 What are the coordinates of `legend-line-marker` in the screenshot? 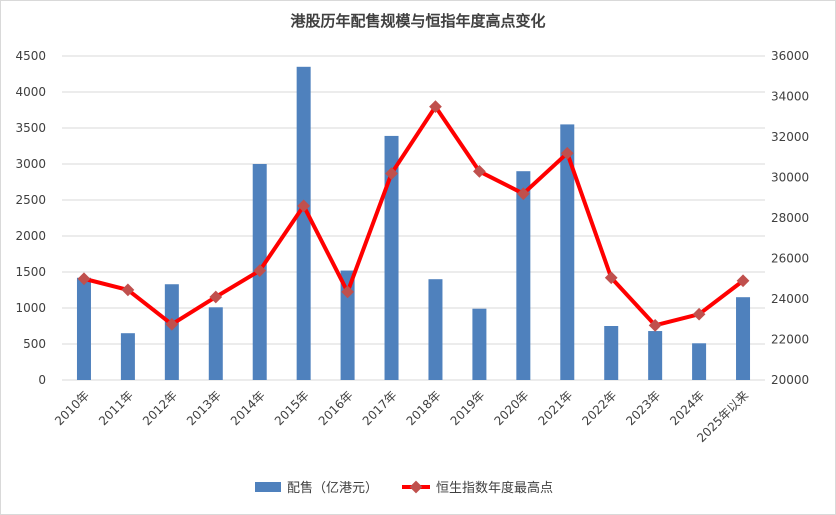 It's located at (416, 487).